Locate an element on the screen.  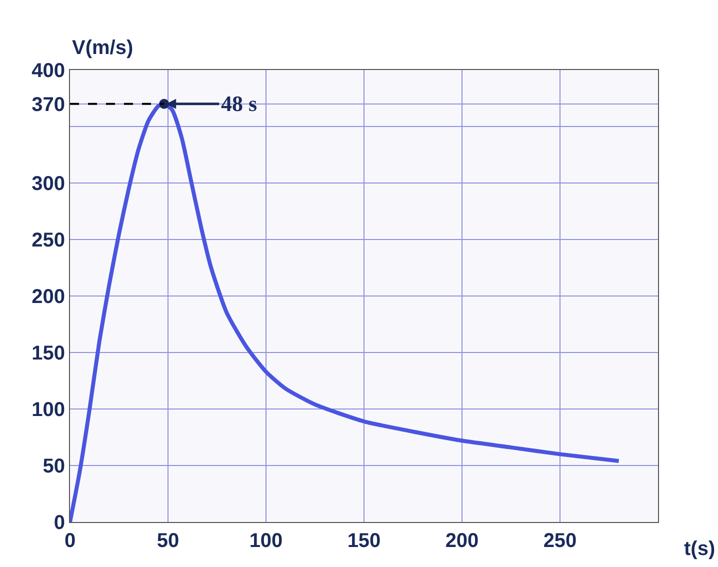
x-tick-label: 250 is located at coordinates (560, 541).